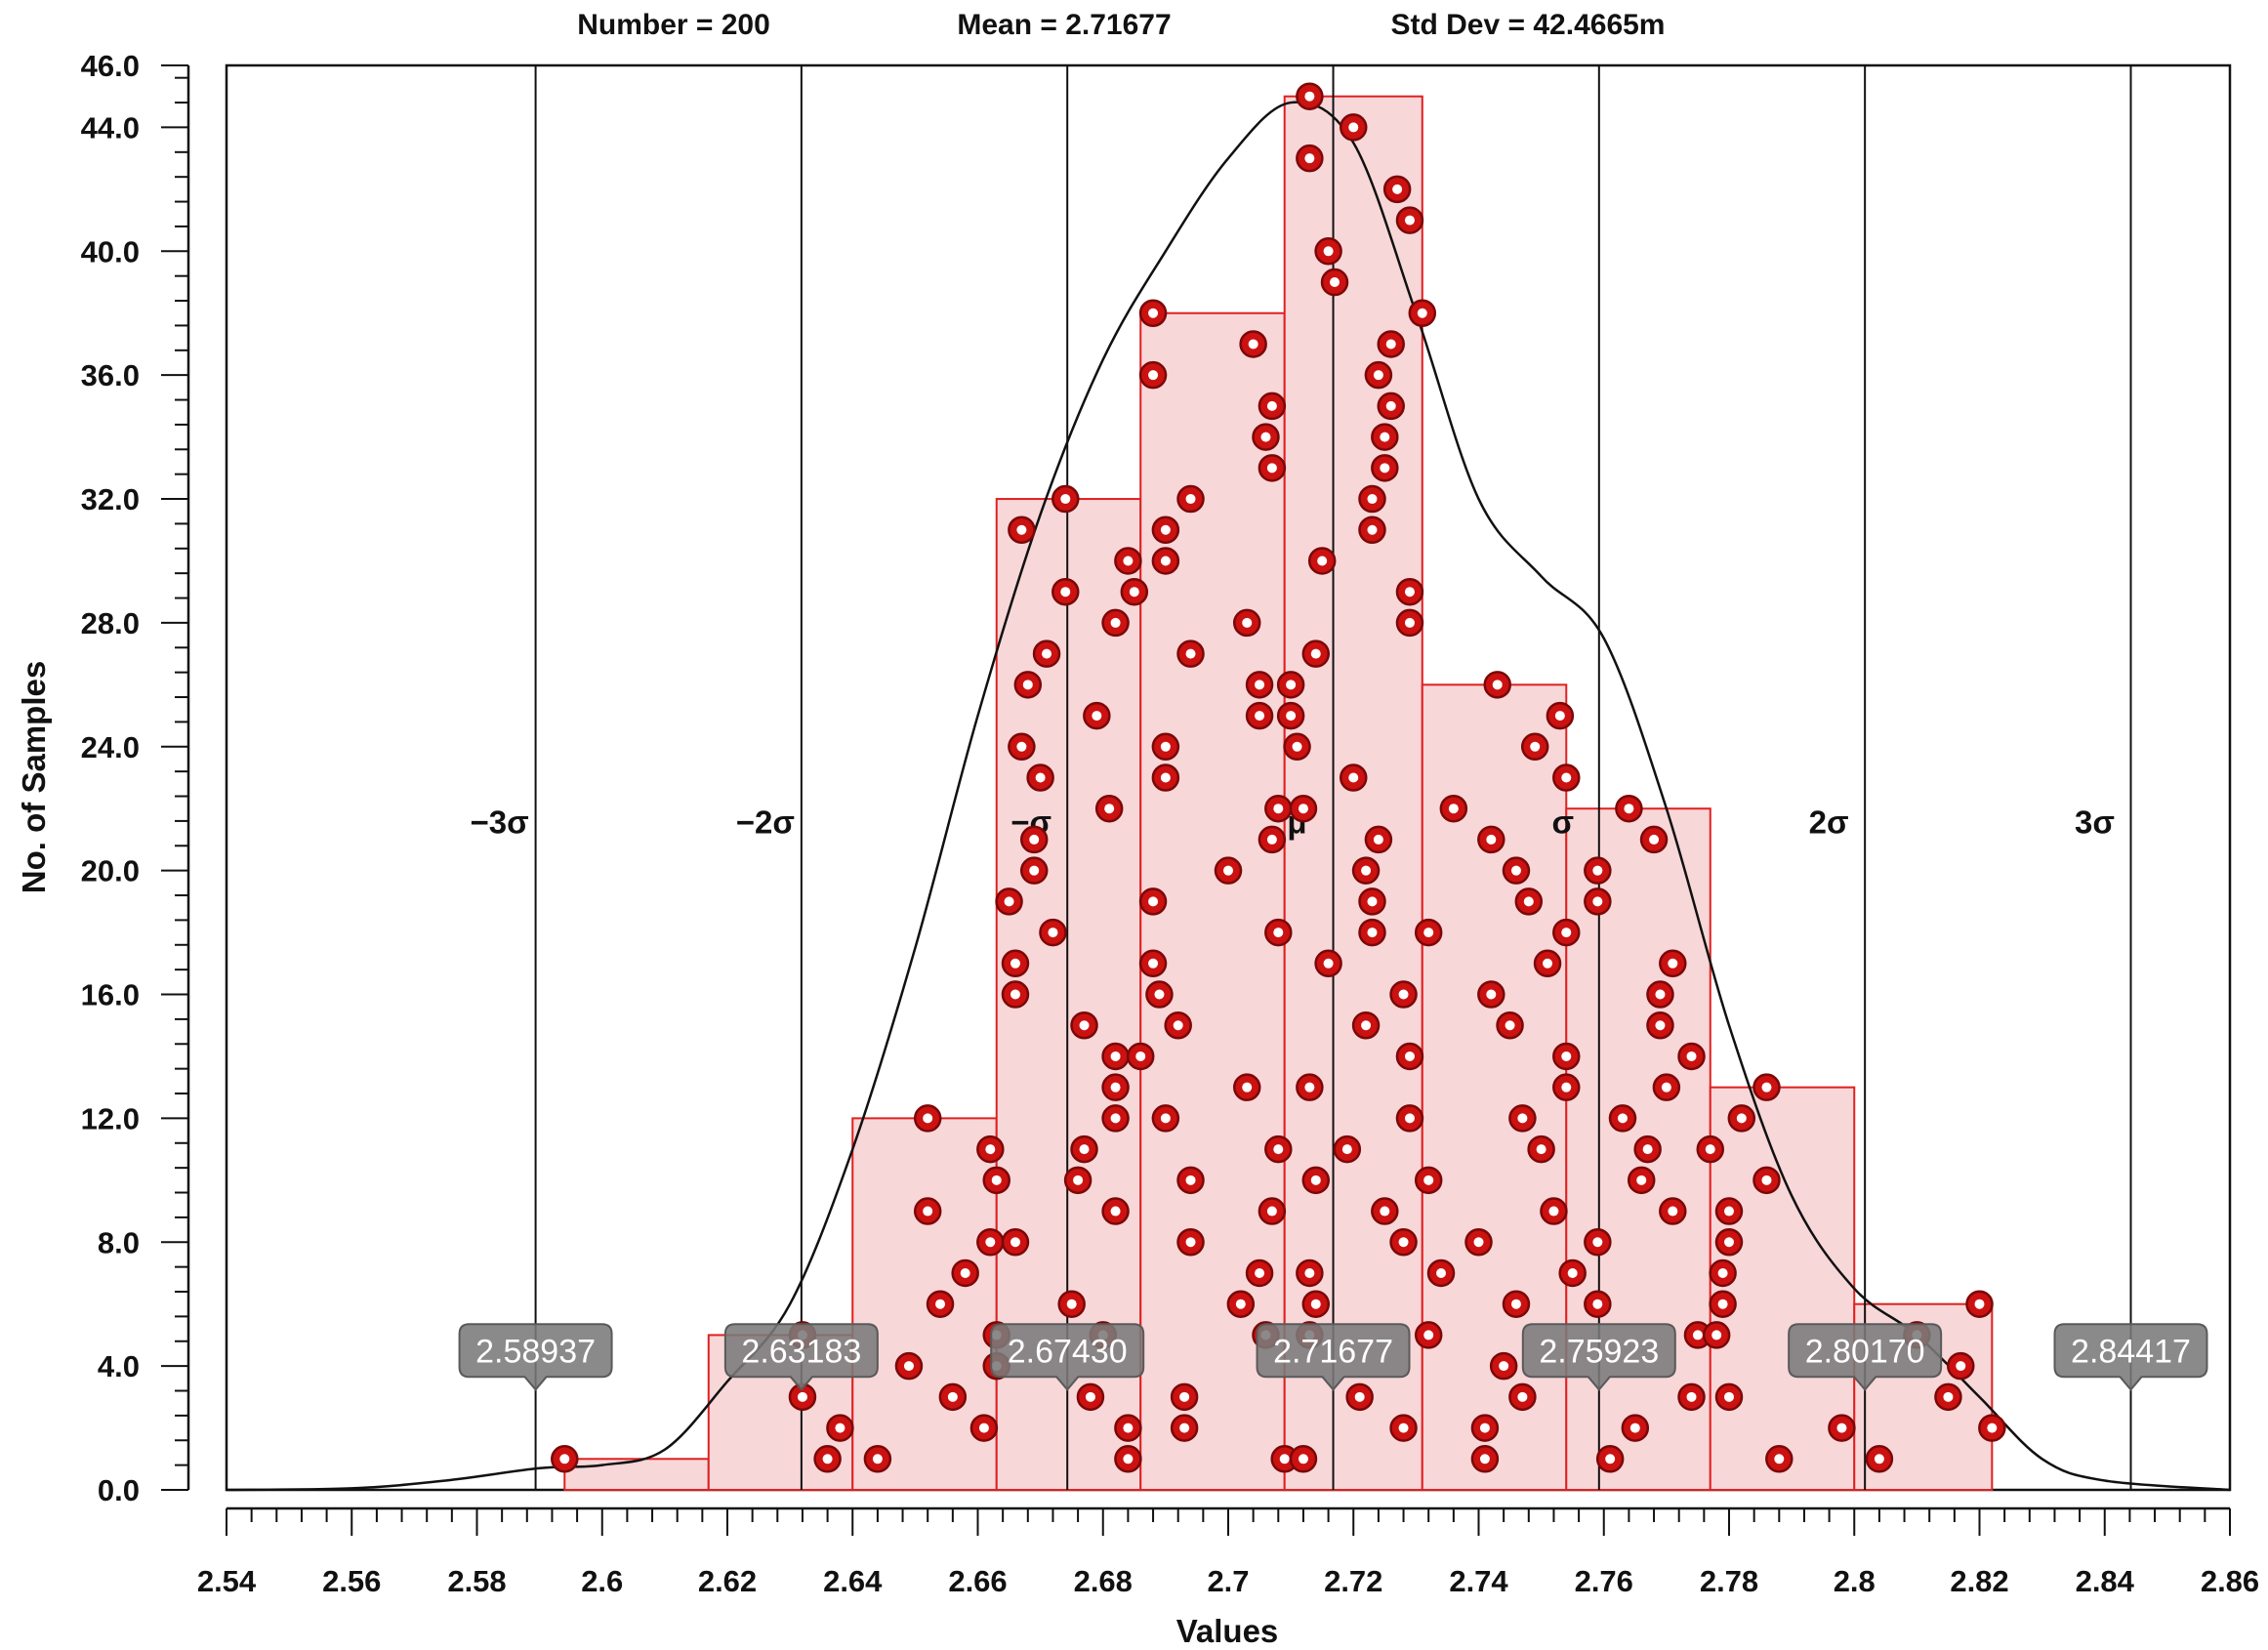 Image resolution: width=2268 pixels, height=1650 pixels. I want to click on y-tick-label: 20.0, so click(111, 871).